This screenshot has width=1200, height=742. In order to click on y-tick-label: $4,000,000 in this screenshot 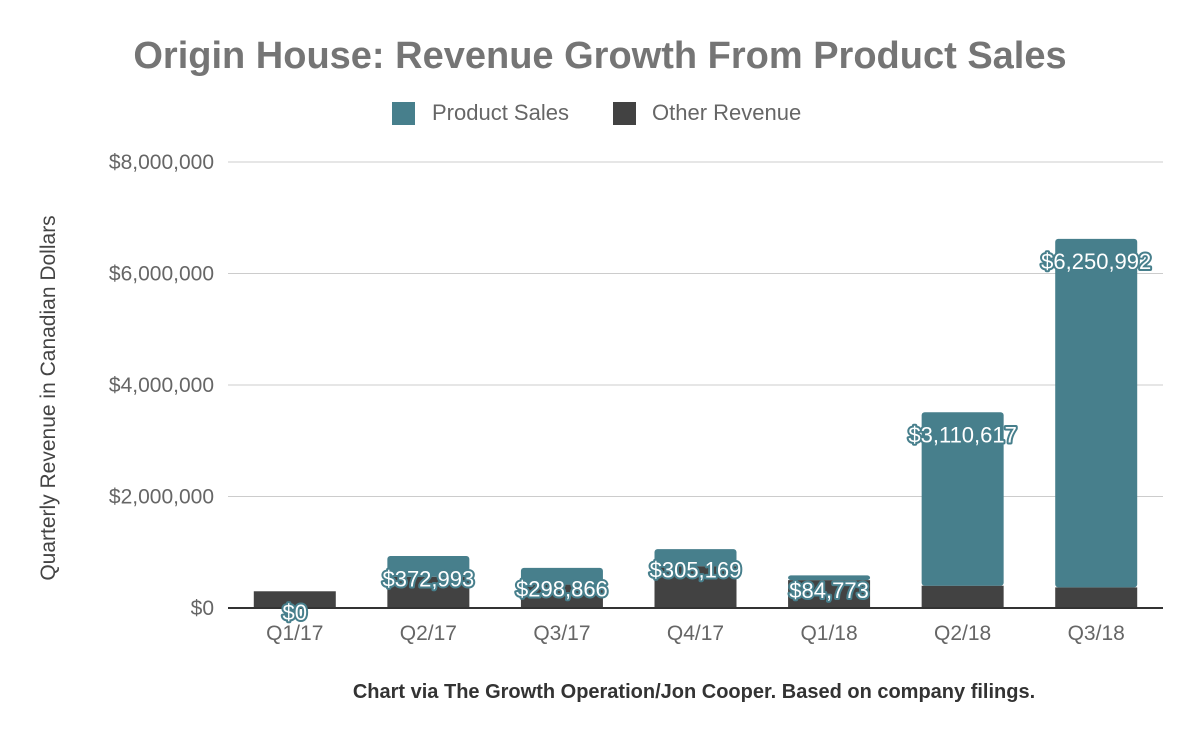, I will do `click(161, 385)`.